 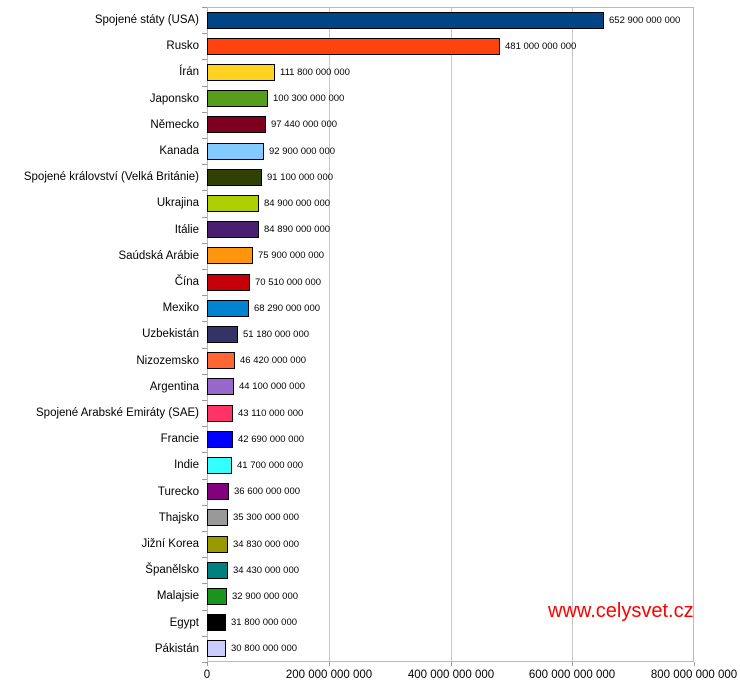 I want to click on value-label: 97 440 000 000, so click(x=304, y=125).